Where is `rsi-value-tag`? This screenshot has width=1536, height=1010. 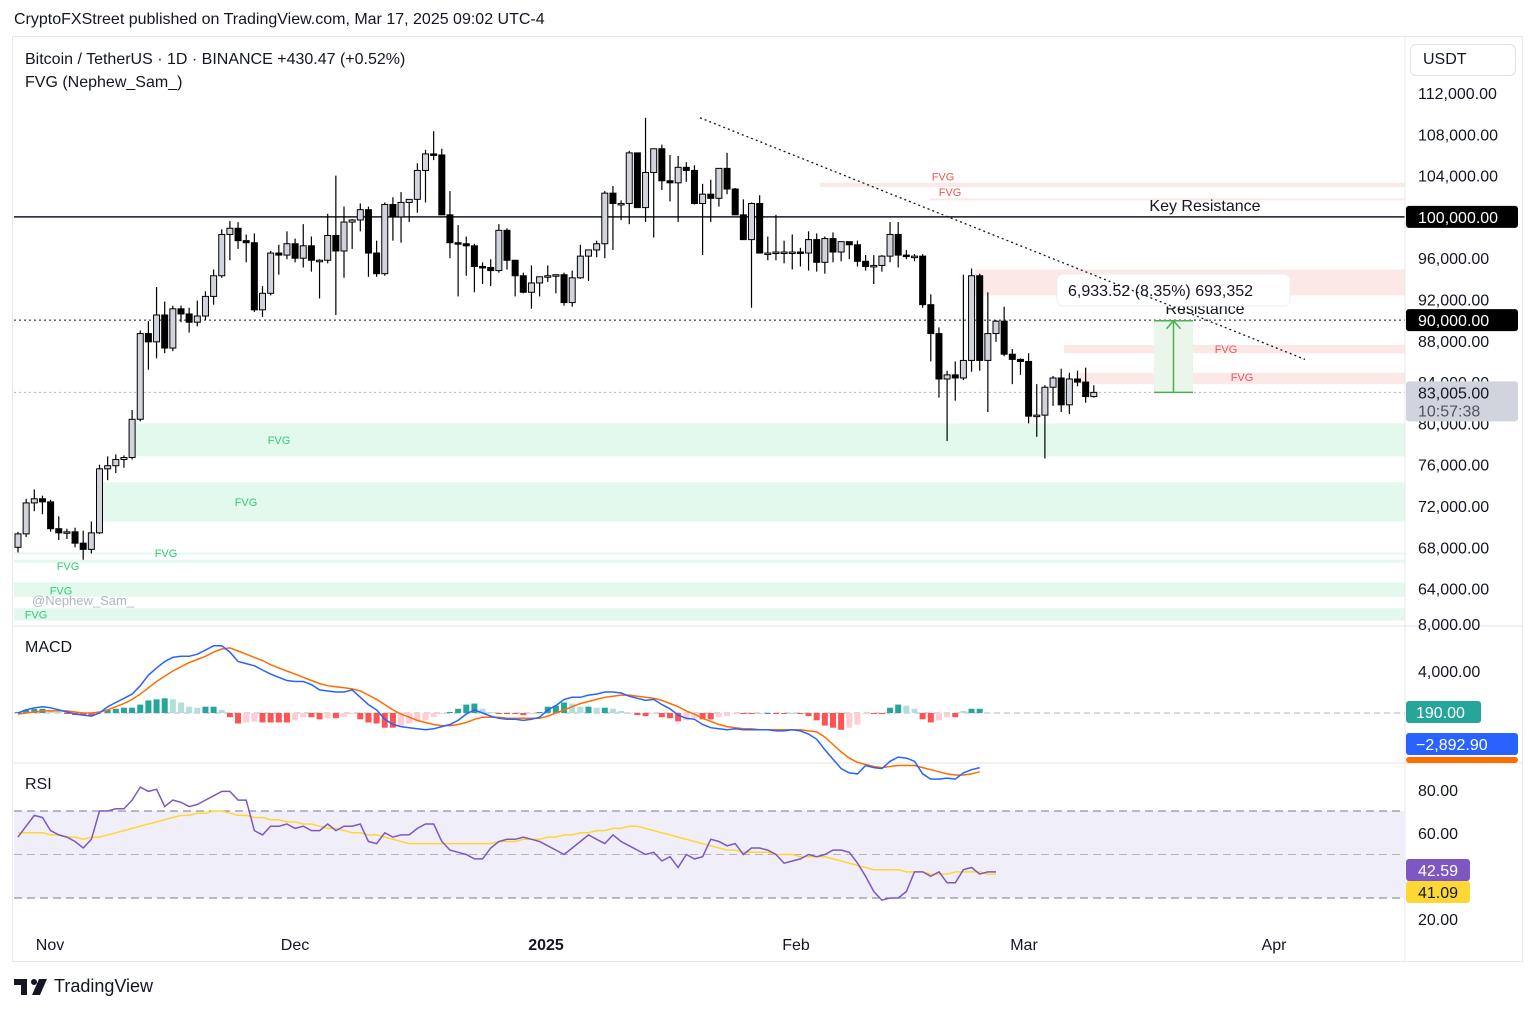
rsi-value-tag is located at coordinates (1438, 870).